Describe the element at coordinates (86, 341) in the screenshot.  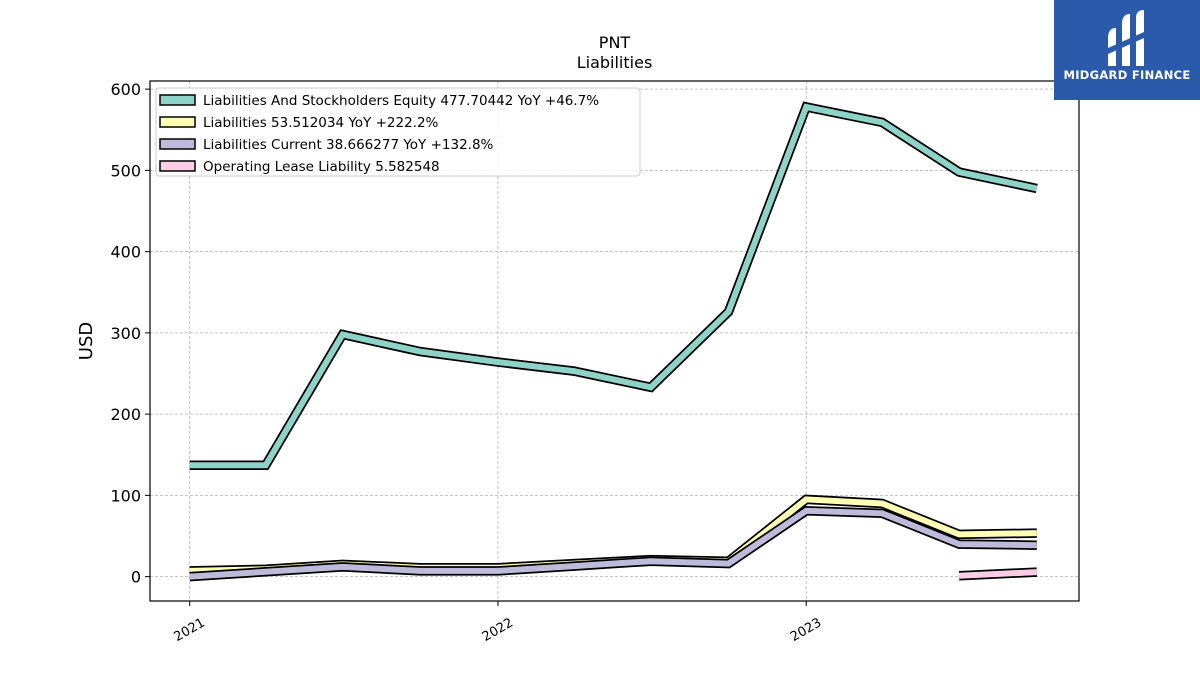
I see `y-axis-label: USD` at that location.